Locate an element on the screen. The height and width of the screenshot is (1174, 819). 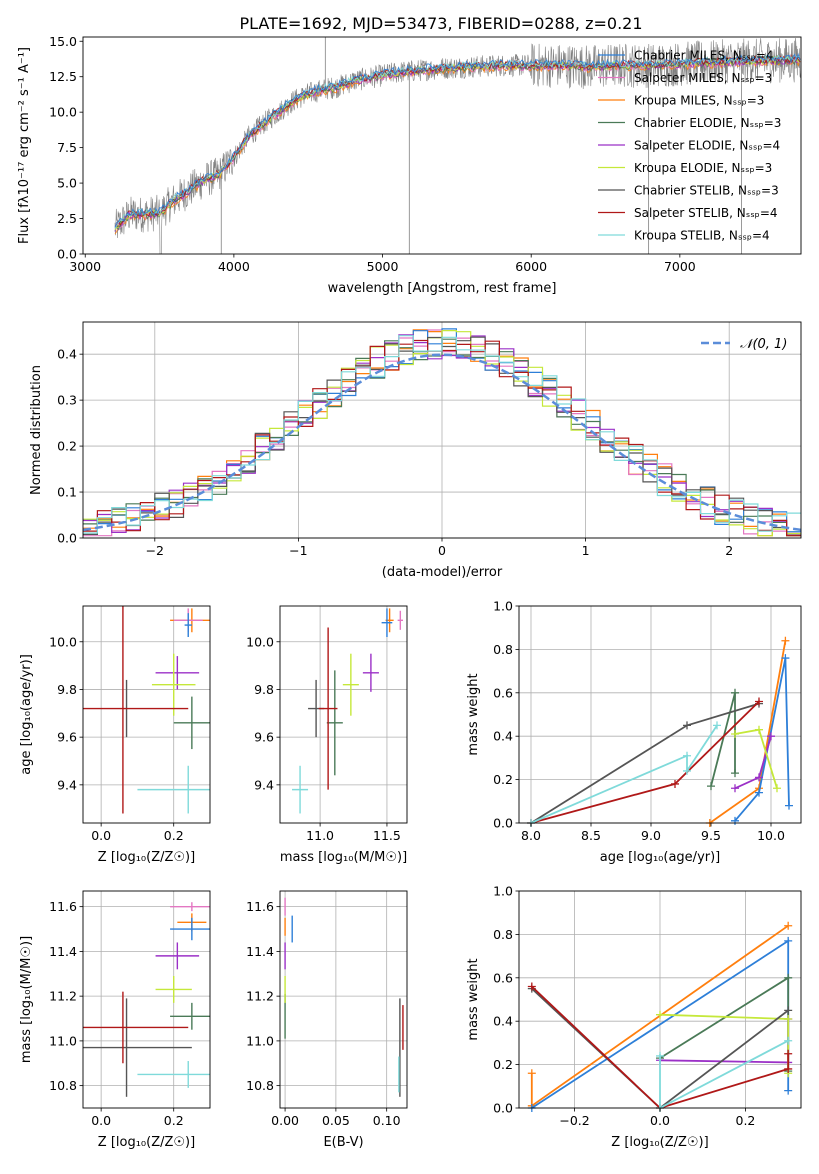
x-tick-label: 0.10 is located at coordinates (387, 1120).